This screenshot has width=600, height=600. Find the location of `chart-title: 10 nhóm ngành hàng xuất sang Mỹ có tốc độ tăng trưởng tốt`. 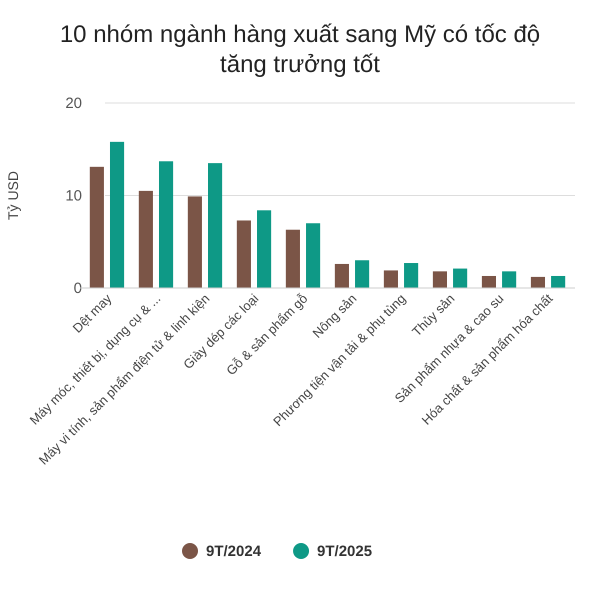

chart-title: 10 nhóm ngành hàng xuất sang Mỹ có tốc độ tăng trưởng tốt is located at coordinates (300, 49).